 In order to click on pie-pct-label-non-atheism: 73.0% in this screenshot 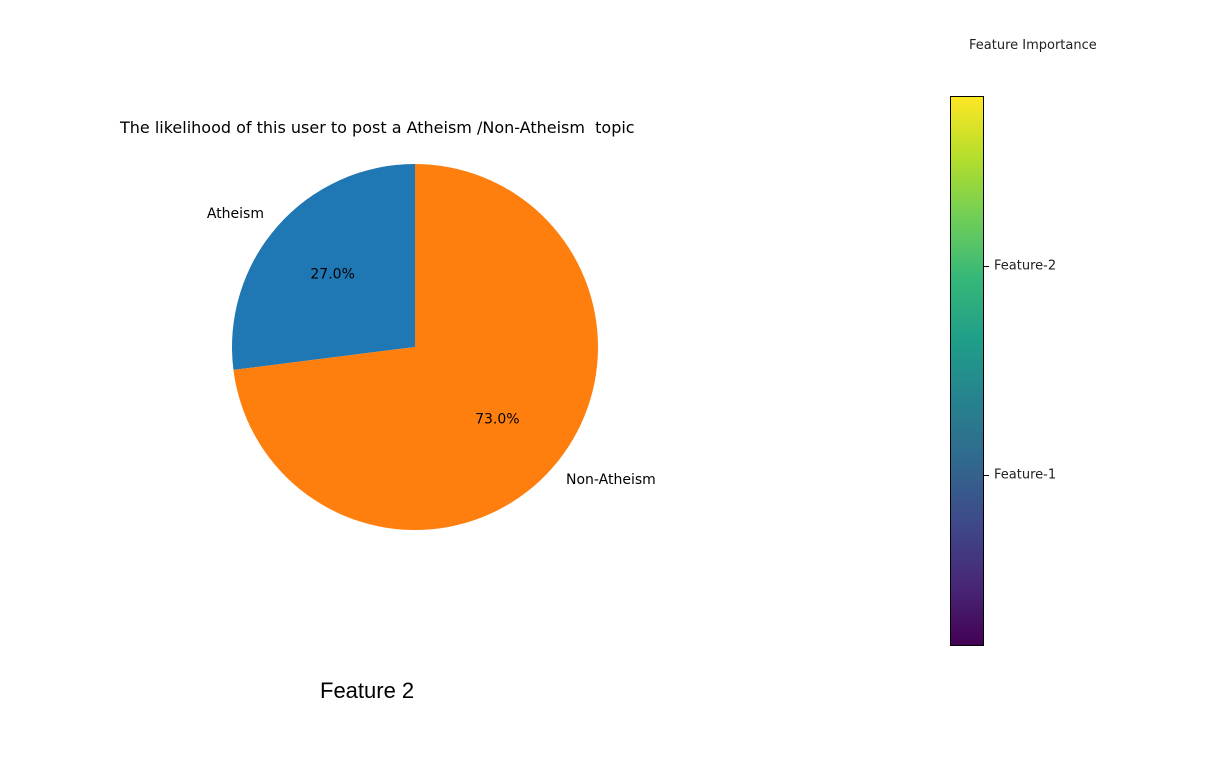, I will do `click(497, 420)`.